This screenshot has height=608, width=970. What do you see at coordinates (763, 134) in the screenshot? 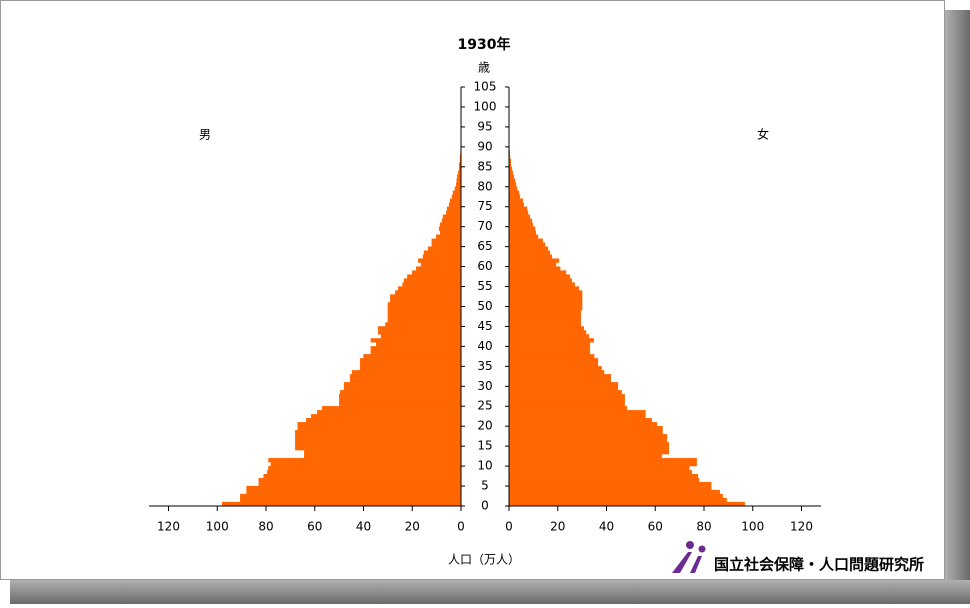
I see `legend-label: 女` at bounding box center [763, 134].